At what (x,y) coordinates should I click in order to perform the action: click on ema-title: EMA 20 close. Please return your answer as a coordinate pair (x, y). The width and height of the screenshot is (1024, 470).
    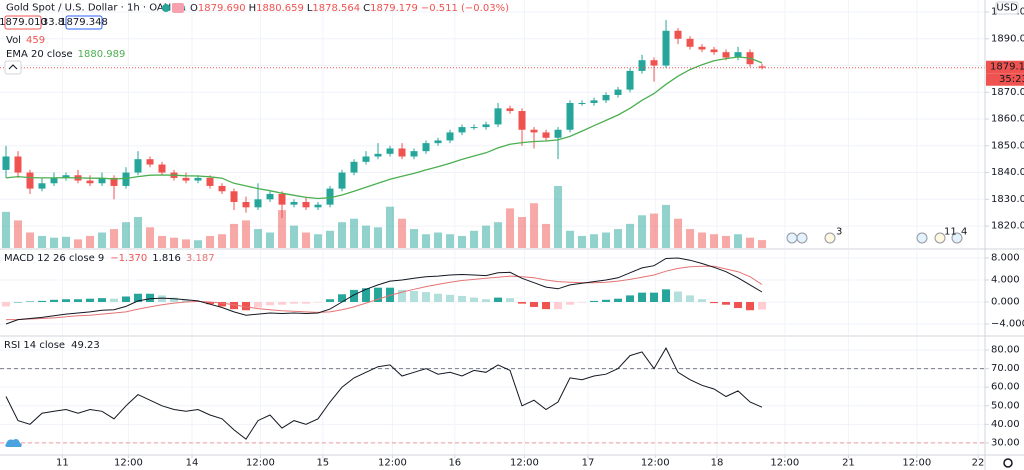
    Looking at the image, I should click on (39, 54).